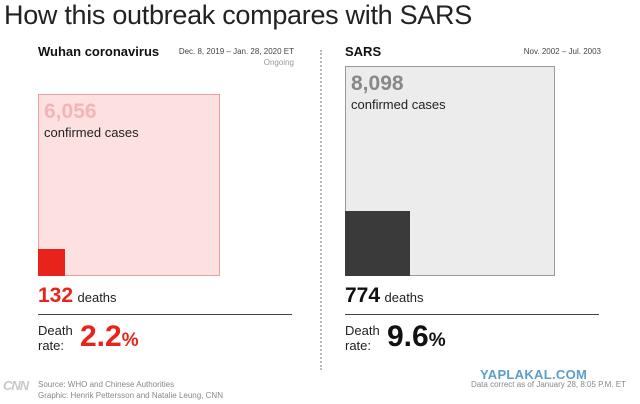 The height and width of the screenshot is (404, 640). What do you see at coordinates (106, 384) in the screenshot?
I see `source-text: Source: WHO and Chinese Authorities` at bounding box center [106, 384].